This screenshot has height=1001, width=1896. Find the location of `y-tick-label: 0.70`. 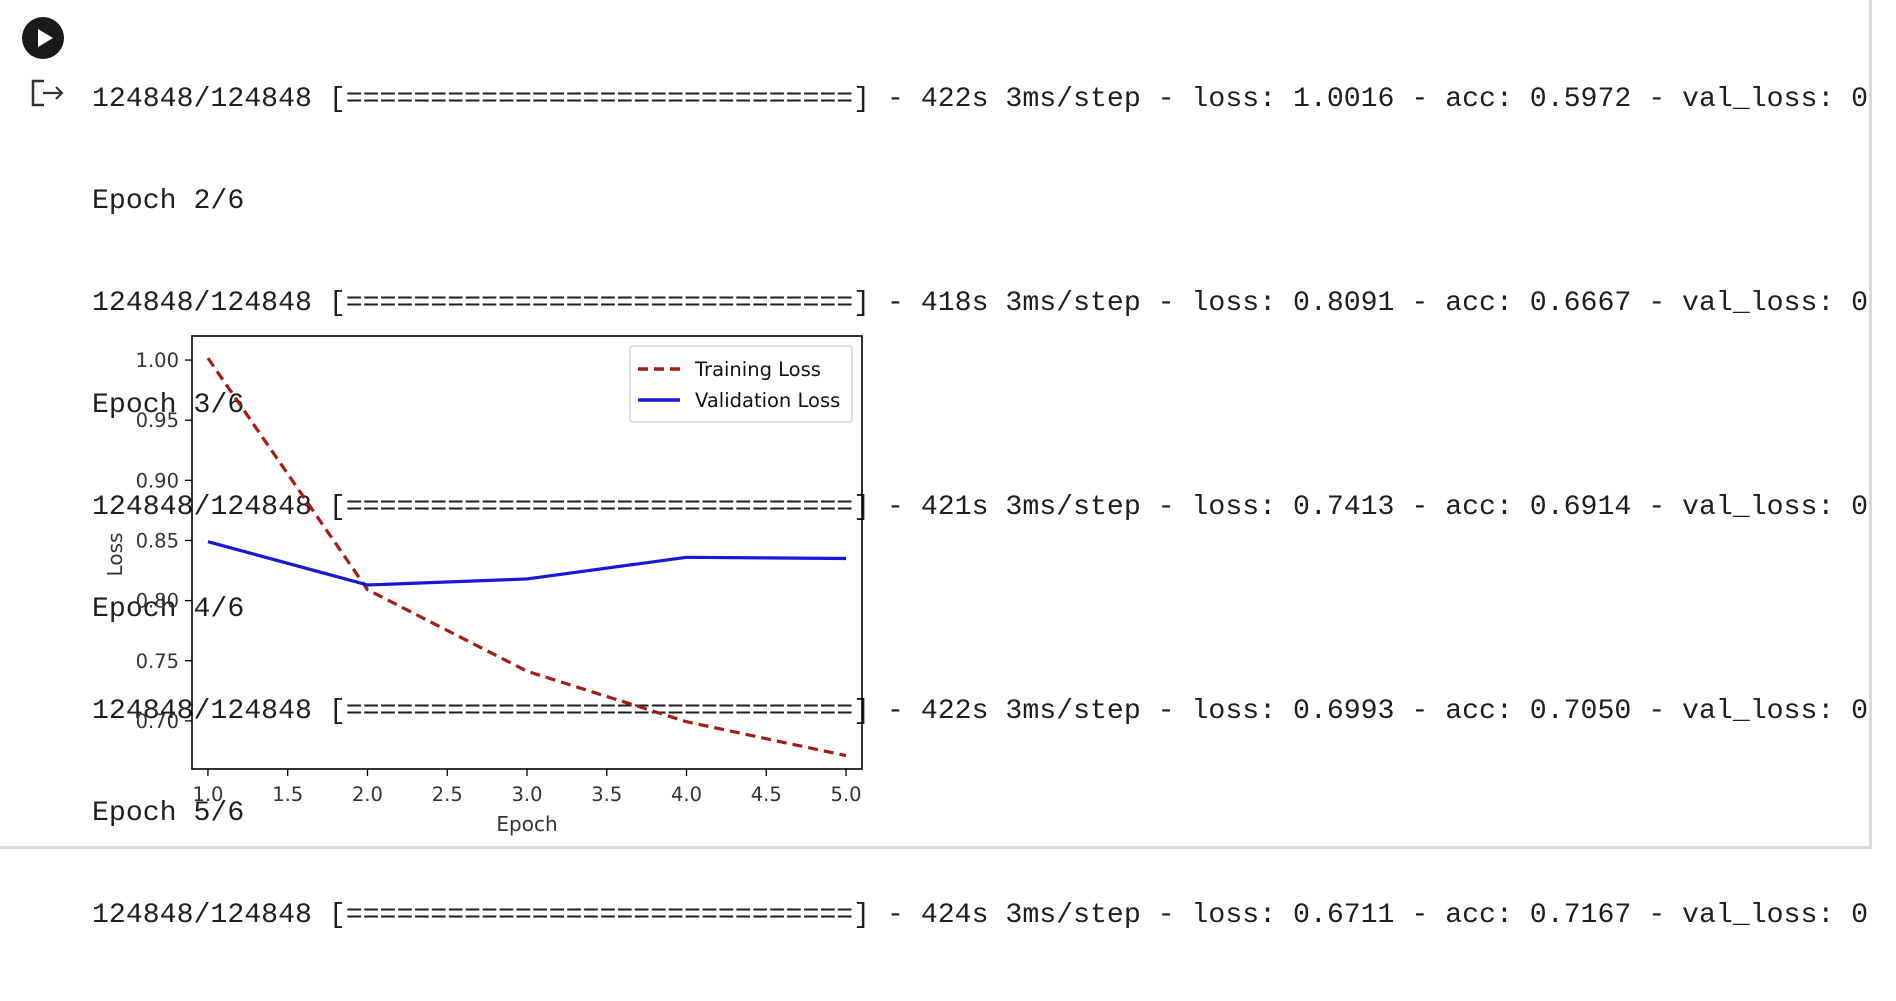

y-tick-label: 0.70 is located at coordinates (157, 721).